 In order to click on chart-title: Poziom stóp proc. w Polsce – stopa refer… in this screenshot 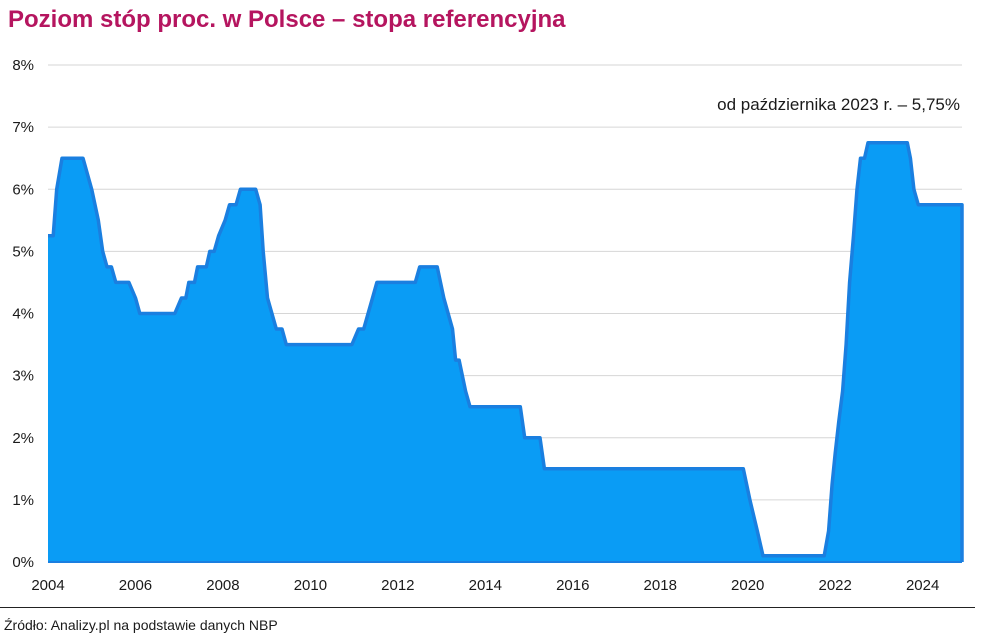, I will do `click(287, 19)`.